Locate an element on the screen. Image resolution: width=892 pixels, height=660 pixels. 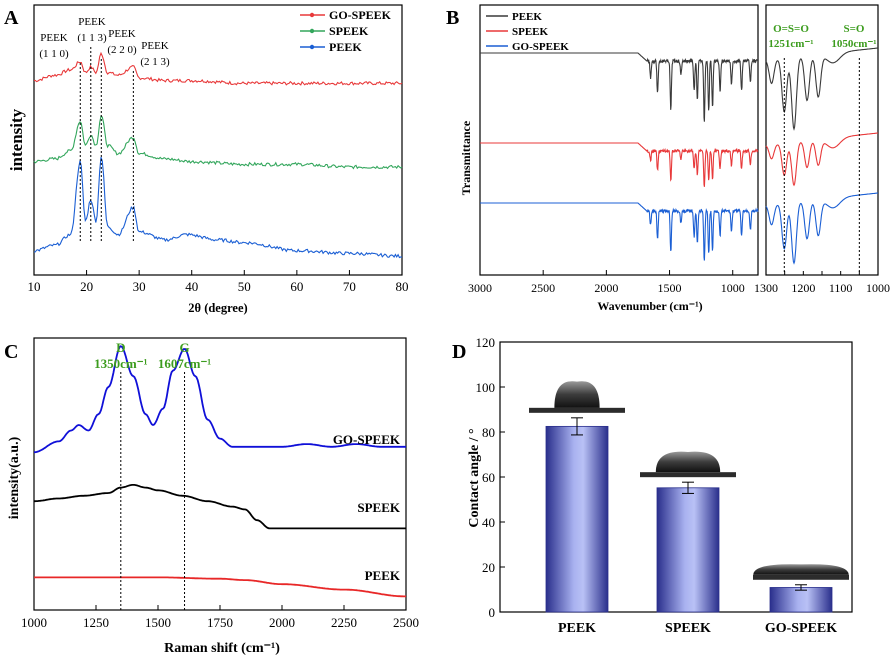
panel-a-series is located at coordinates (218, 155).